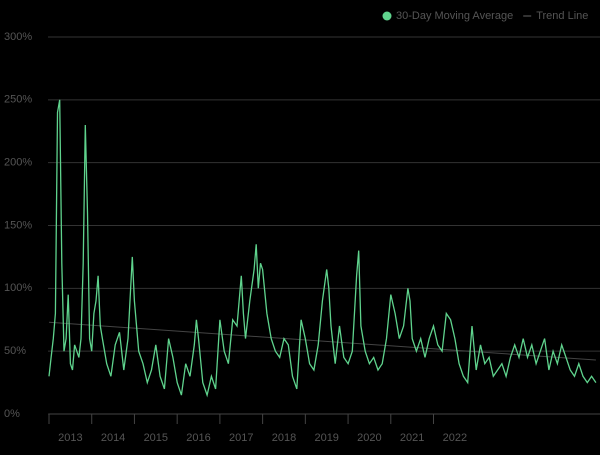  What do you see at coordinates (12, 414) in the screenshot?
I see `y-tick-label: 0%` at bounding box center [12, 414].